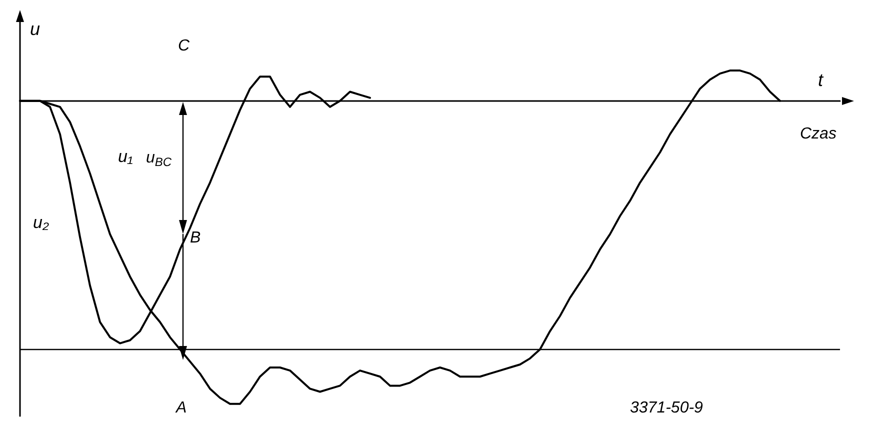 The height and width of the screenshot is (432, 879). What do you see at coordinates (821, 80) in the screenshot?
I see `x-axis-title: t` at bounding box center [821, 80].